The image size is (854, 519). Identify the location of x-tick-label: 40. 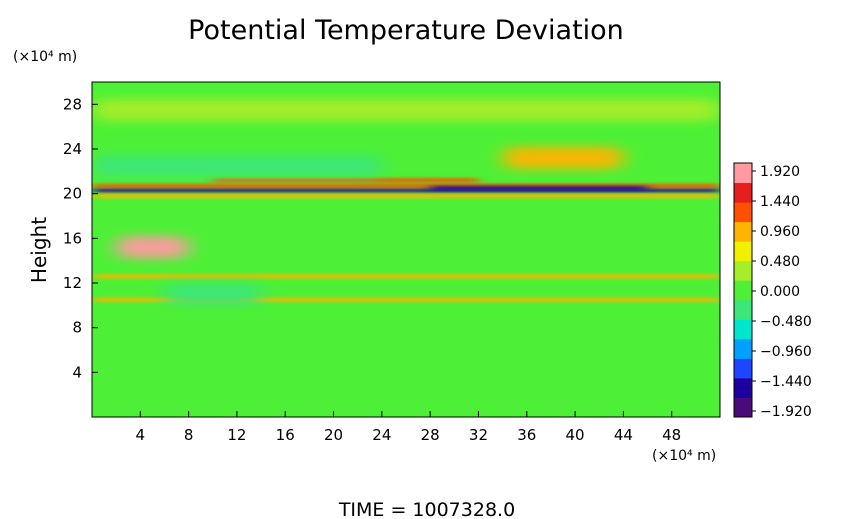
(575, 435).